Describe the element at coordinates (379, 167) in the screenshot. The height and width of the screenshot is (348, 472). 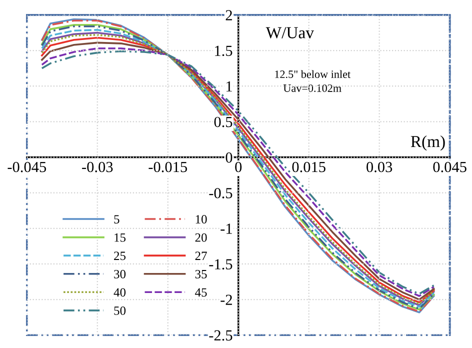
I see `x-tick-label: 0.03` at that location.